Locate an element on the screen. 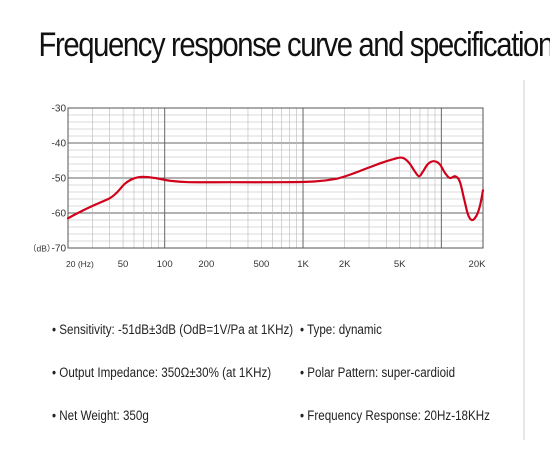 This screenshot has width=550, height=450. x-axis-ticks: 20 (Hz) 50 100 200 500 1K 2K 5K 20K is located at coordinates (276, 264).